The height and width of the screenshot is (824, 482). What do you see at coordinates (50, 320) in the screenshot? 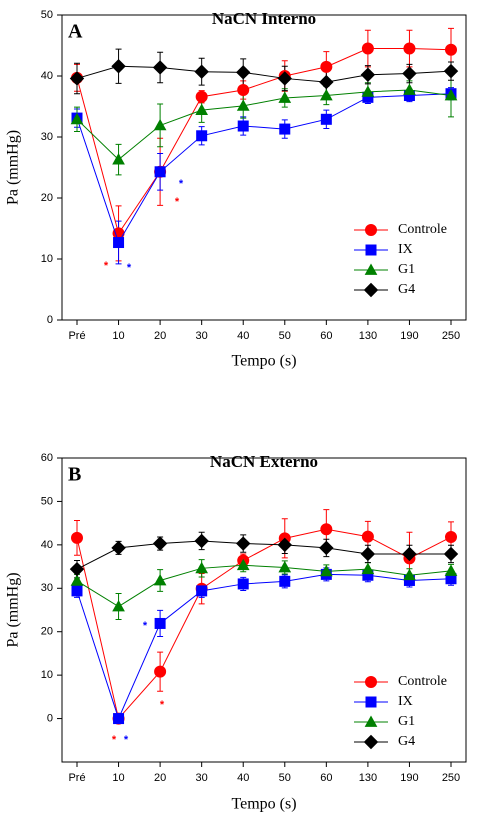
I see `y-tick-label: 0` at bounding box center [50, 320].